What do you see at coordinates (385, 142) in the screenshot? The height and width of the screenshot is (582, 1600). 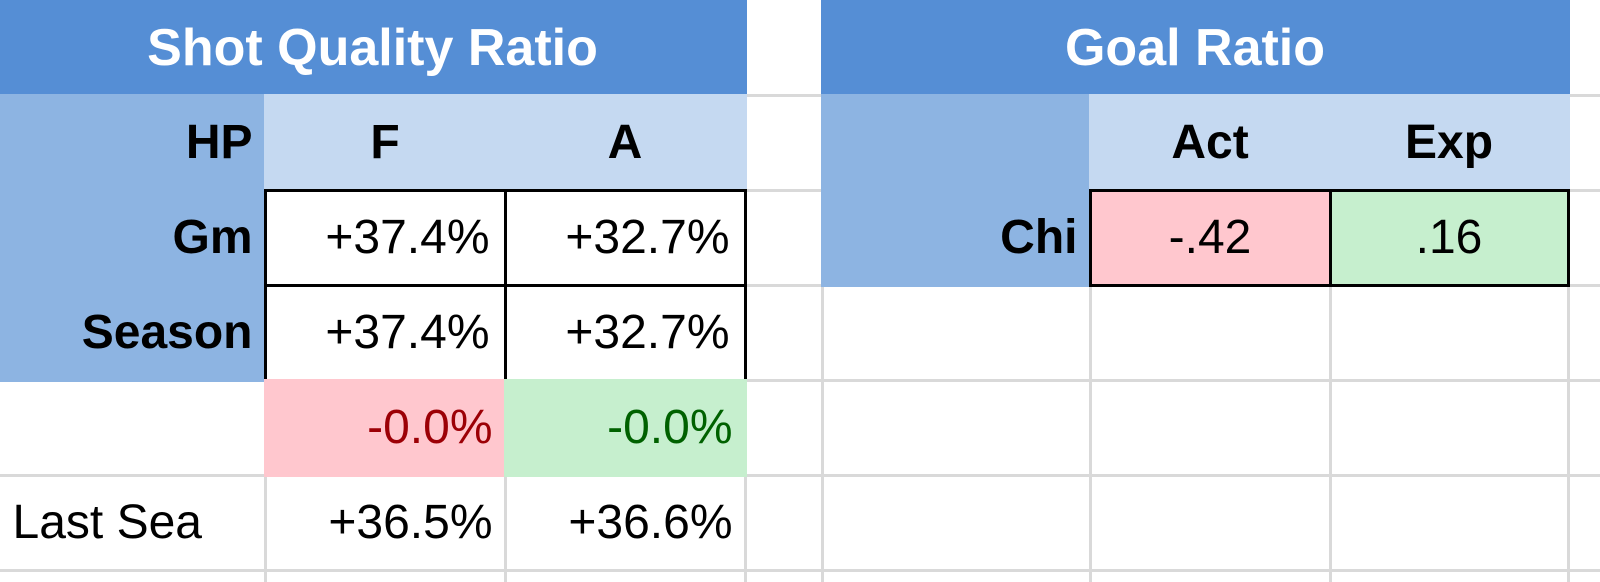 I see `column-header: F` at bounding box center [385, 142].